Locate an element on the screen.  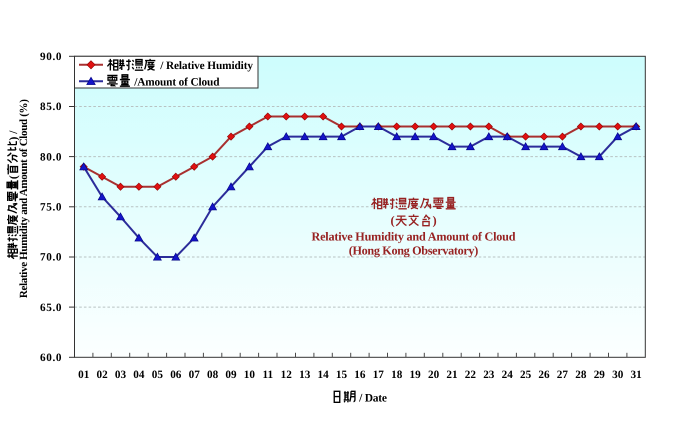
svg-text: 29 is located at coordinates (600, 375).